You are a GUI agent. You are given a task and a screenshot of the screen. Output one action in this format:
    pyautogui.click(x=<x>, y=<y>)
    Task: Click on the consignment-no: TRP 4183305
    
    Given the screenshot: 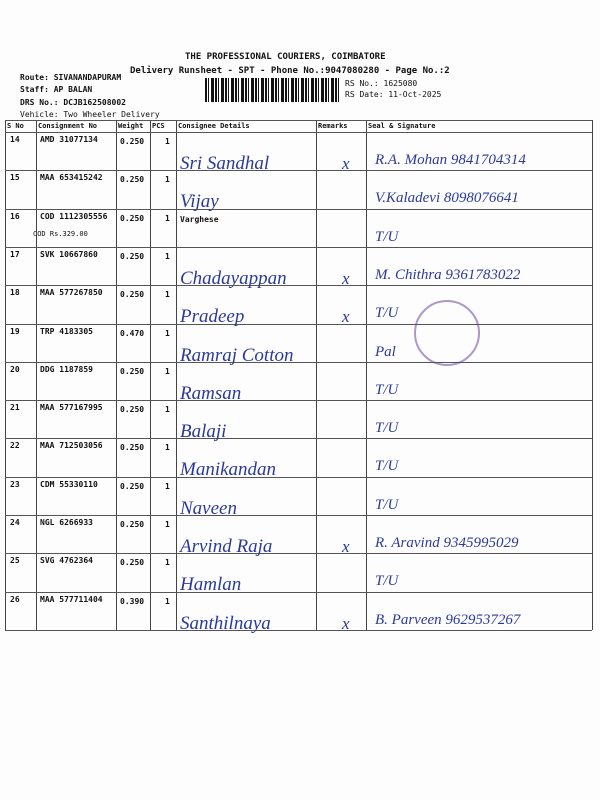 What is the action you would take?
    pyautogui.click(x=66, y=331)
    